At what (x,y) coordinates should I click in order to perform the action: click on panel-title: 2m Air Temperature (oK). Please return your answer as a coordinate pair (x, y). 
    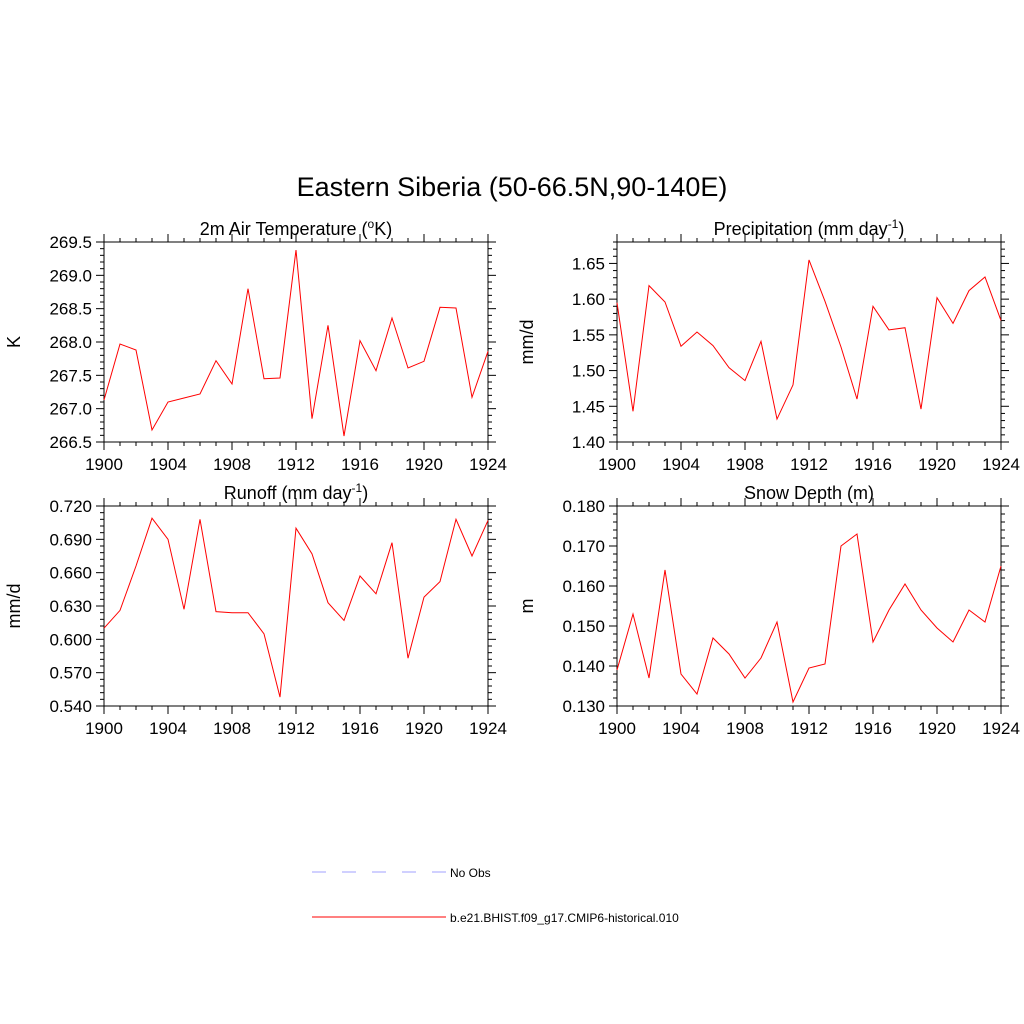
    Looking at the image, I should click on (296, 228).